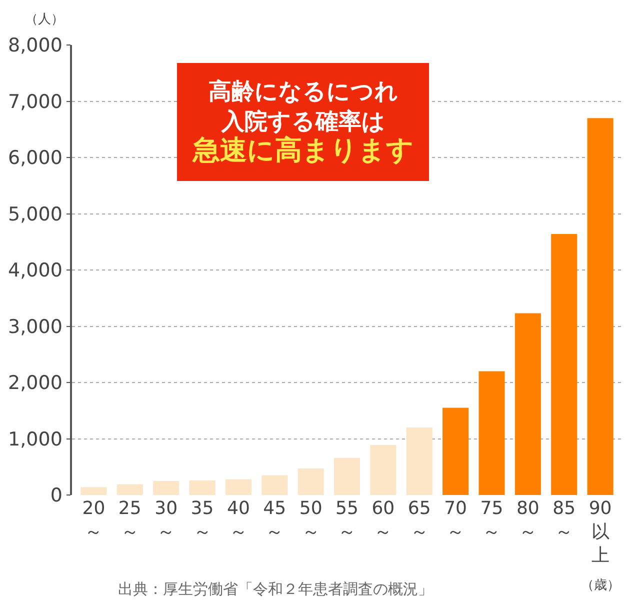 This screenshot has width=630, height=600. What do you see at coordinates (35, 214) in the screenshot?
I see `y-tick-label: 5,000` at bounding box center [35, 214].